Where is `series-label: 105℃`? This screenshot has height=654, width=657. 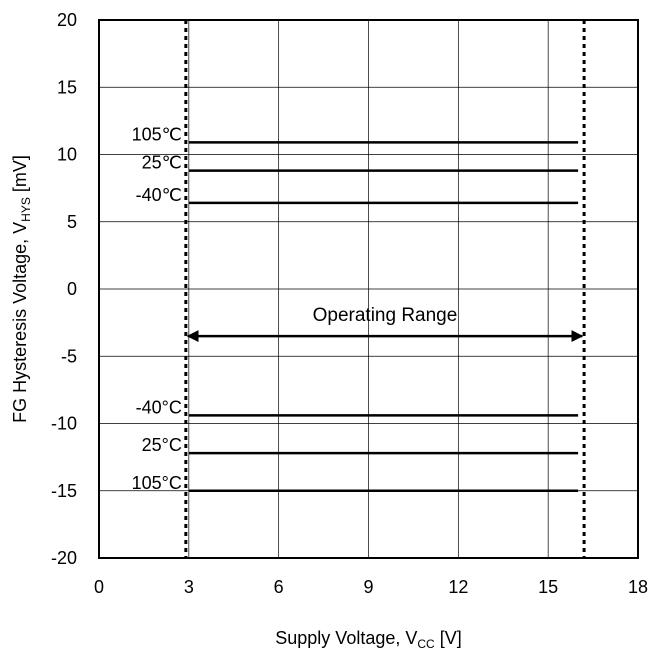 series-label: 105℃ is located at coordinates (157, 134).